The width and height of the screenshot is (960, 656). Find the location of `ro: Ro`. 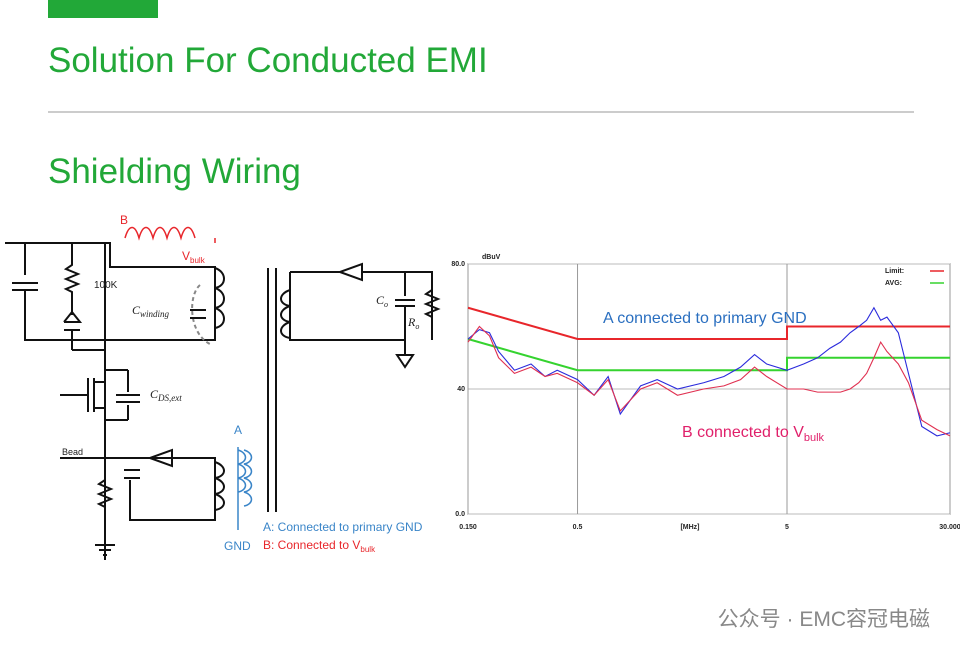

ro: Ro is located at coordinates (413, 323).